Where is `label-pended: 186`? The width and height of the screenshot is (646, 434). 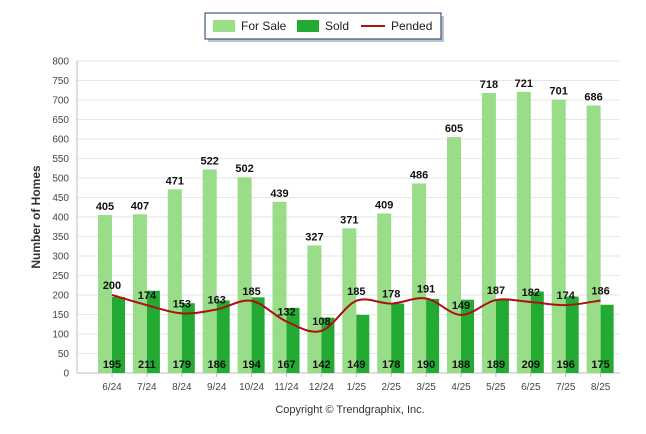
label-pended: 186 is located at coordinates (600, 291).